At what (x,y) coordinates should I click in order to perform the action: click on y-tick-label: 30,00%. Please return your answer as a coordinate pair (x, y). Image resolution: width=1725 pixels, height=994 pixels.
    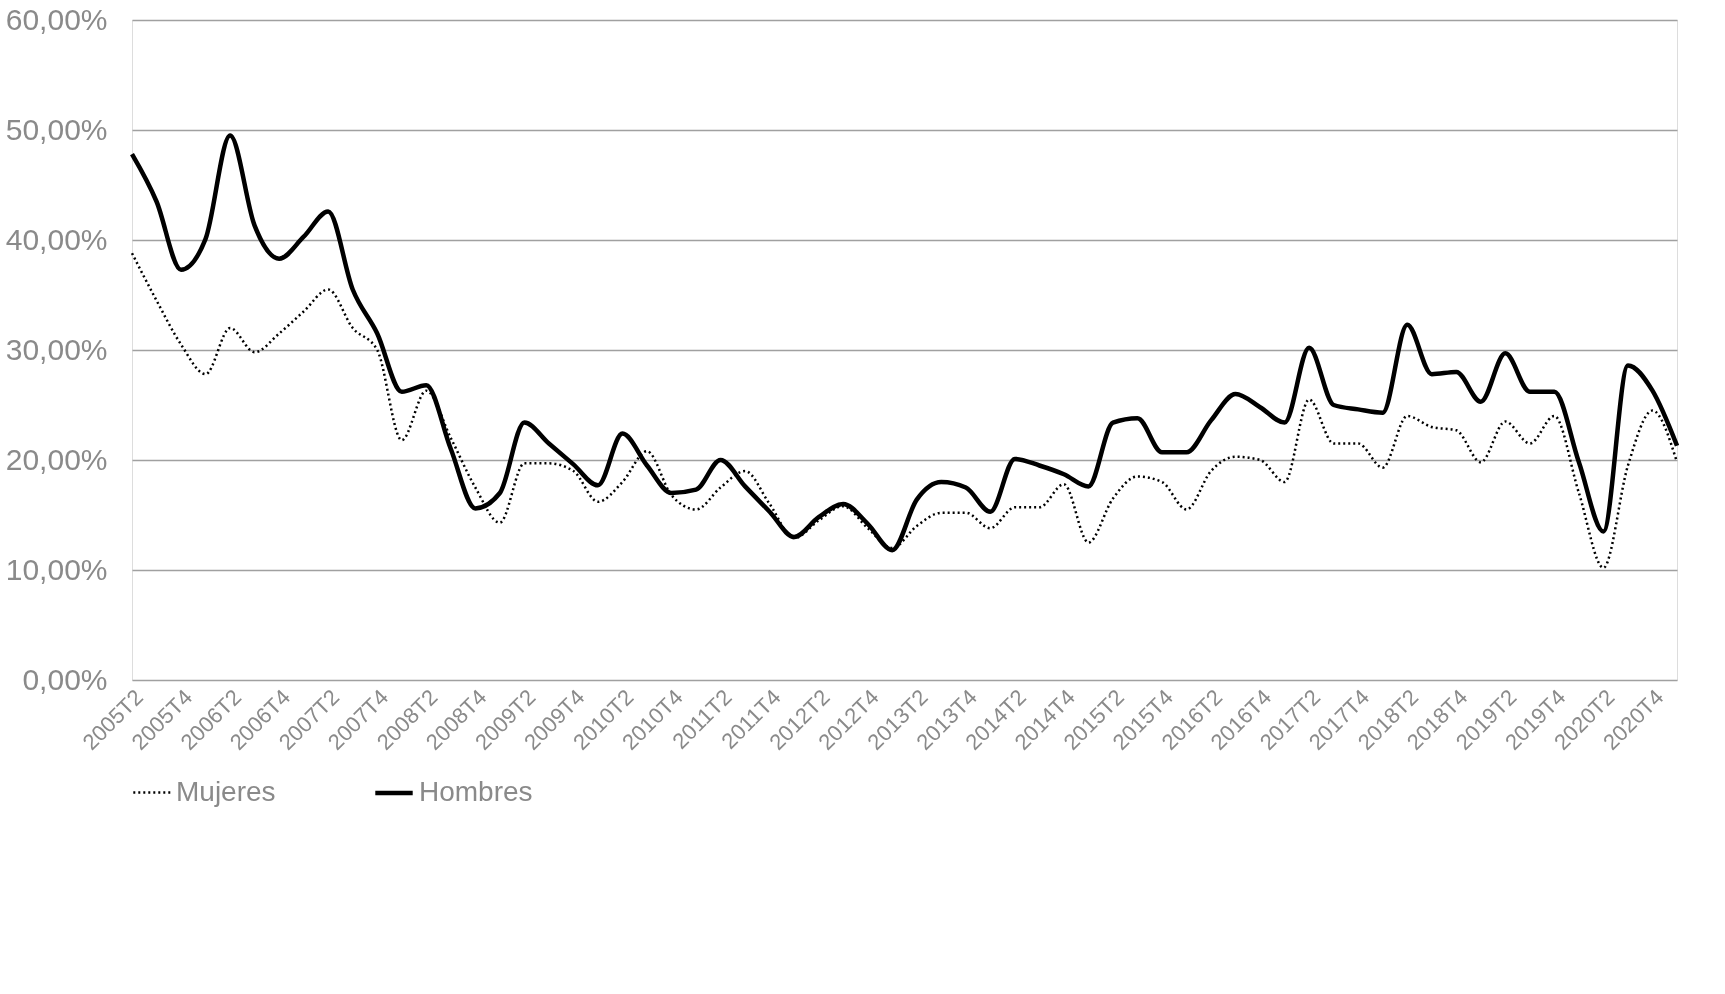
    Looking at the image, I should click on (56, 349).